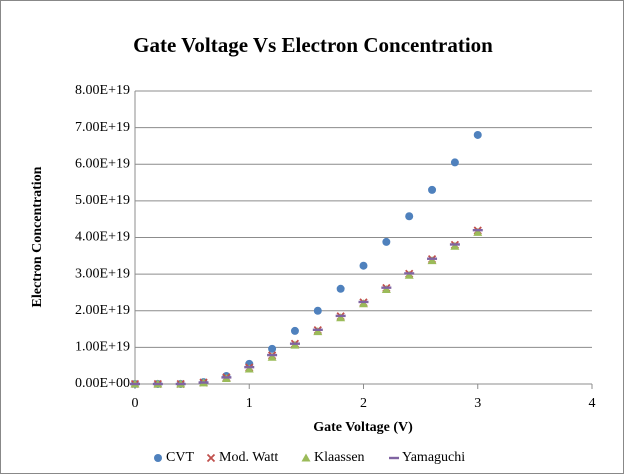 This screenshot has height=475, width=625. What do you see at coordinates (339, 457) in the screenshot?
I see `legend-label: Klaassen` at bounding box center [339, 457].